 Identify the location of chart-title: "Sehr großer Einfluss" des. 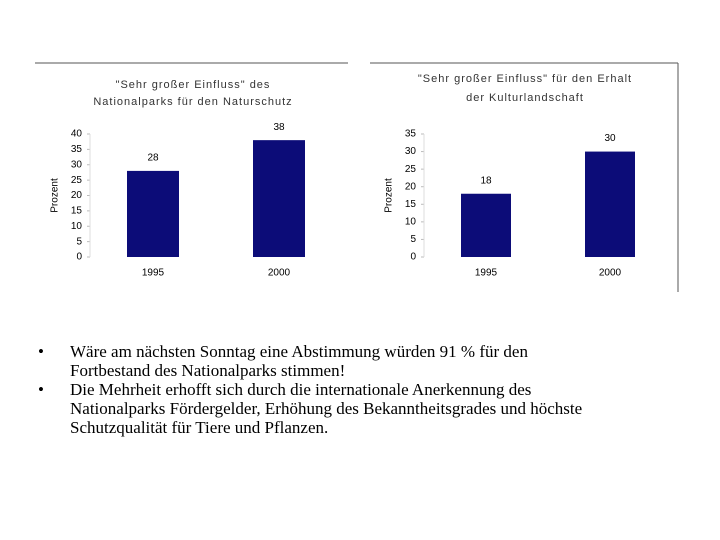
(193, 85).